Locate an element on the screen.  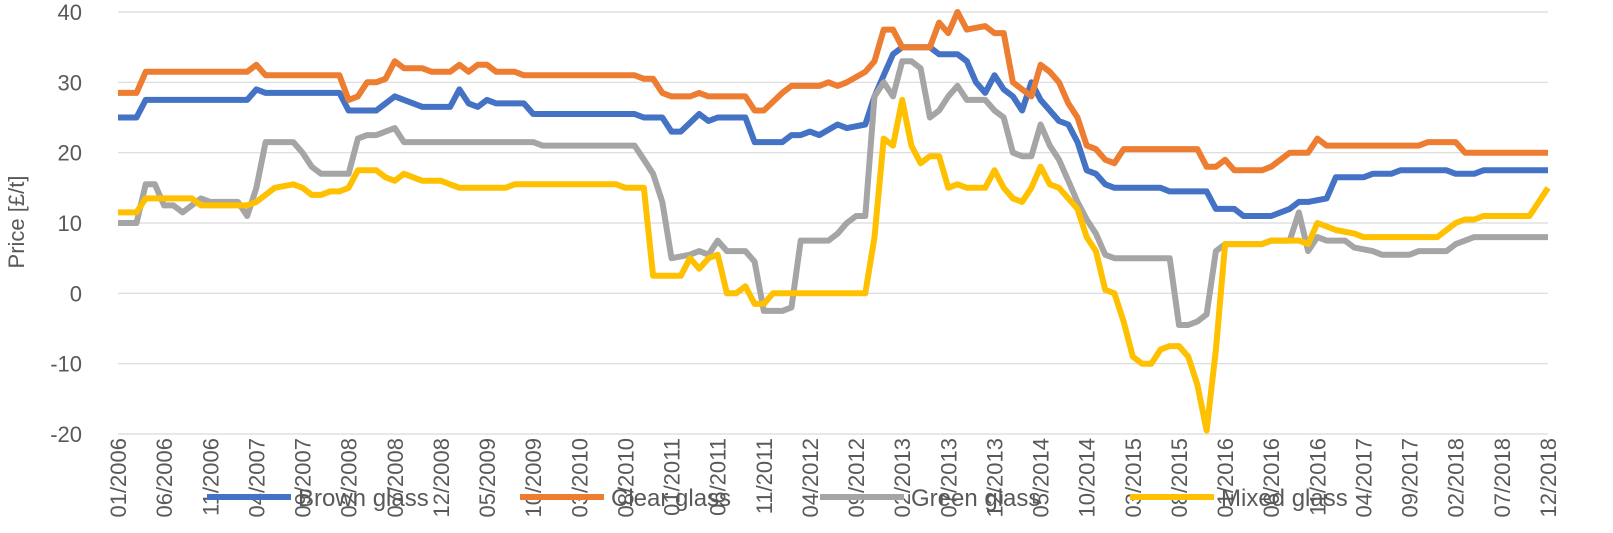
x-tick-label: 07/2008 is located at coordinates (395, 478).